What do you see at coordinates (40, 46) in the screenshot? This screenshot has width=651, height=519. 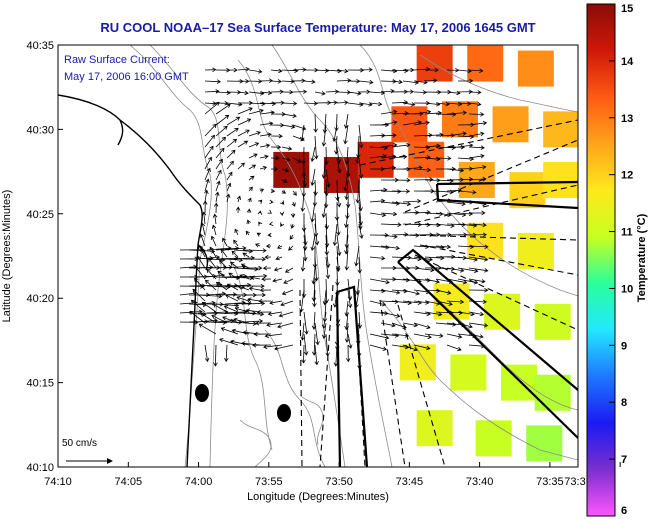 I see `y-tick-label: 40:35` at bounding box center [40, 46].